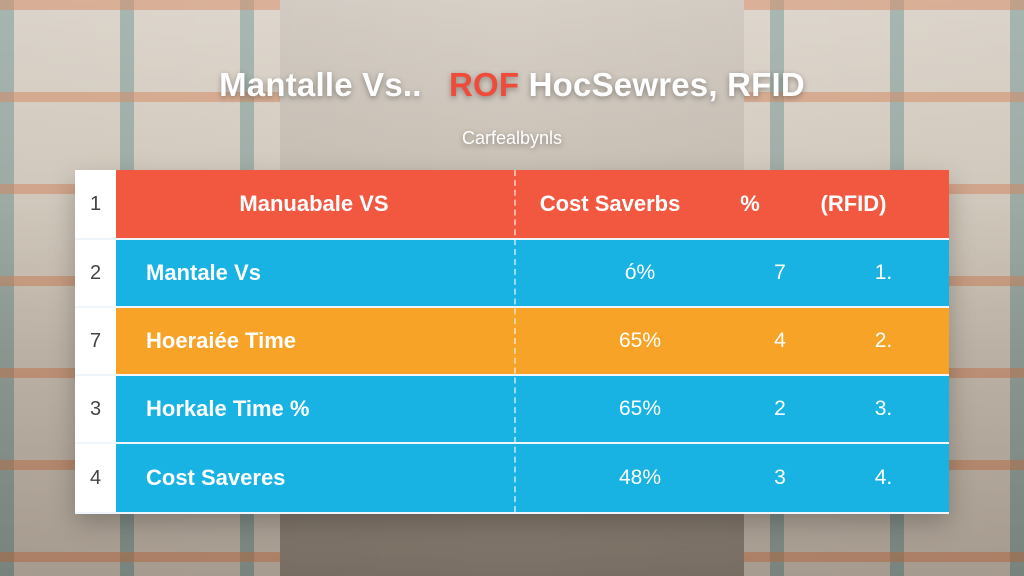  I want to click on row-rank: 1., so click(883, 272).